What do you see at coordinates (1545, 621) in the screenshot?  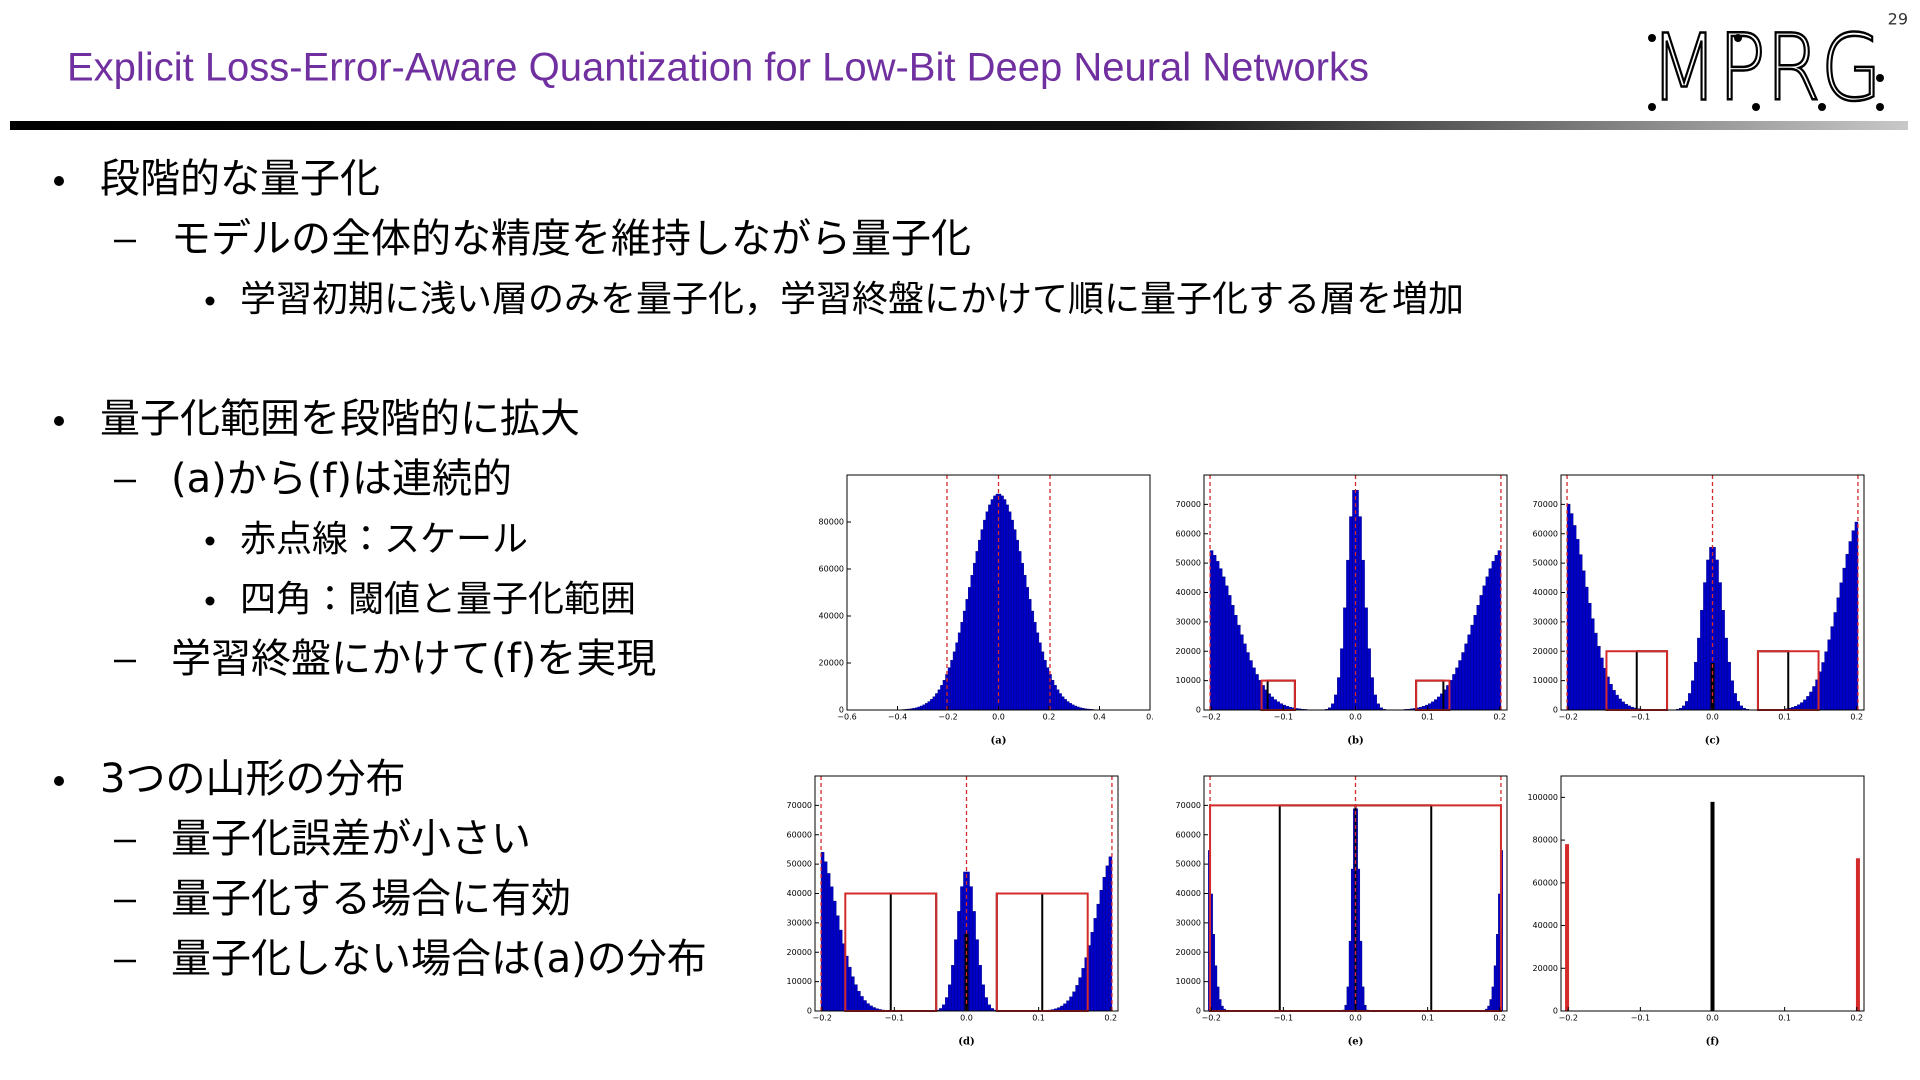 I see `y-tick-label: 30000` at bounding box center [1545, 621].